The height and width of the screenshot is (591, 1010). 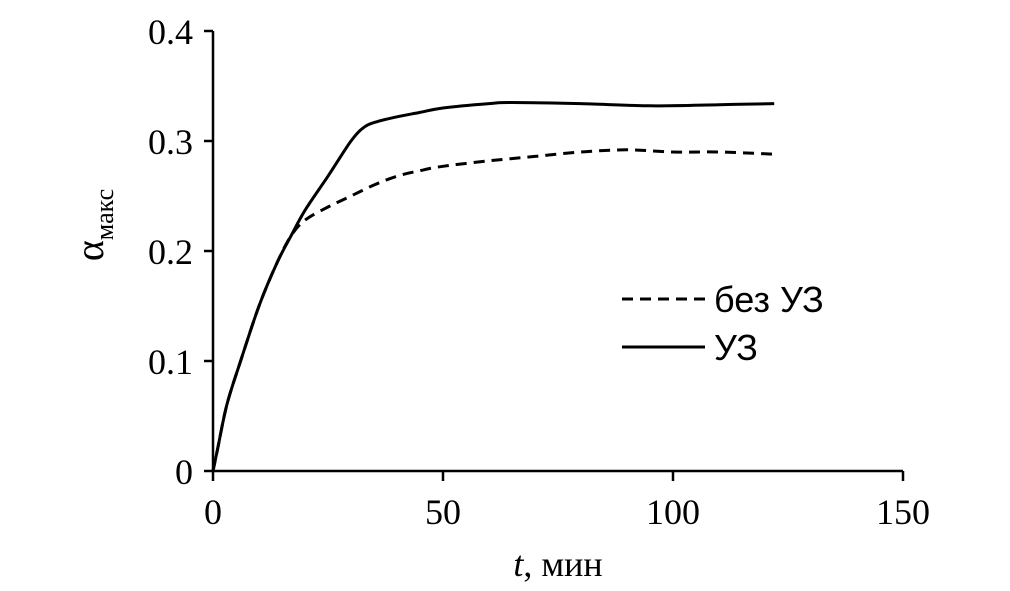 I want to click on y-tick-label: 0.4, so click(x=170, y=32).